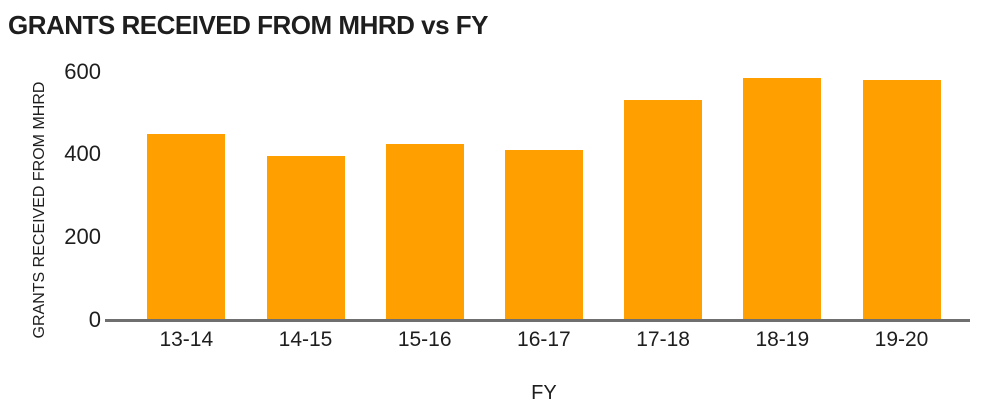 This screenshot has width=983, height=412. What do you see at coordinates (82, 71) in the screenshot?
I see `y-tick-label-600: 600` at bounding box center [82, 71].